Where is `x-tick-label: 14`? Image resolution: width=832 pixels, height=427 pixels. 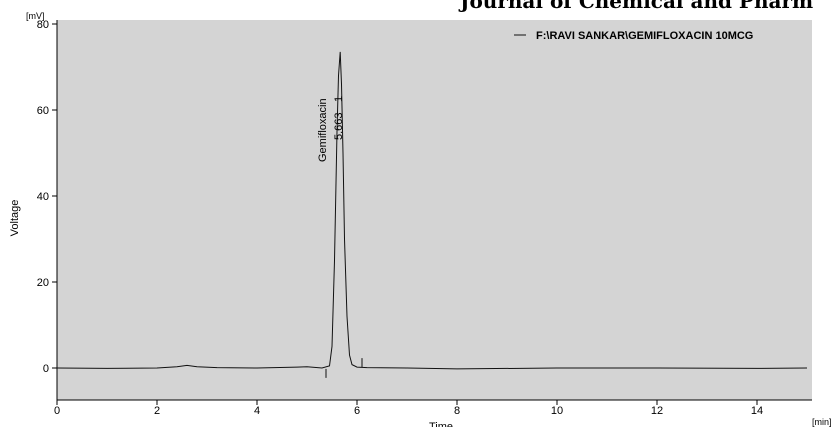
x-tick-label: 14 is located at coordinates (757, 411).